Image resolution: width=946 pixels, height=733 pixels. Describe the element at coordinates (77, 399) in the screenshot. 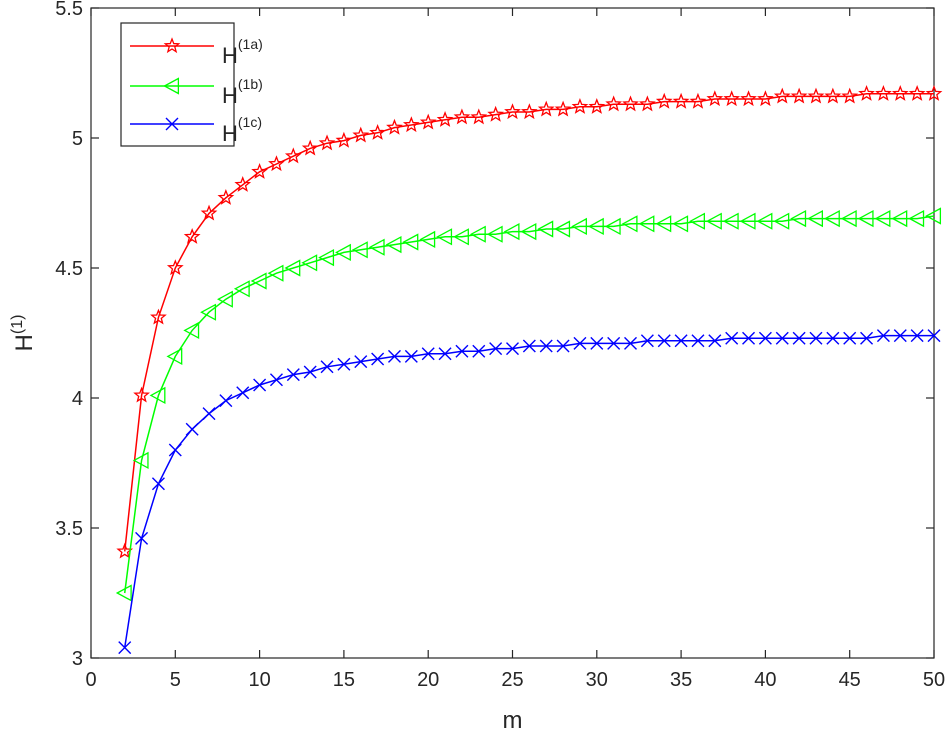

I see `y-tick-label: 4` at that location.